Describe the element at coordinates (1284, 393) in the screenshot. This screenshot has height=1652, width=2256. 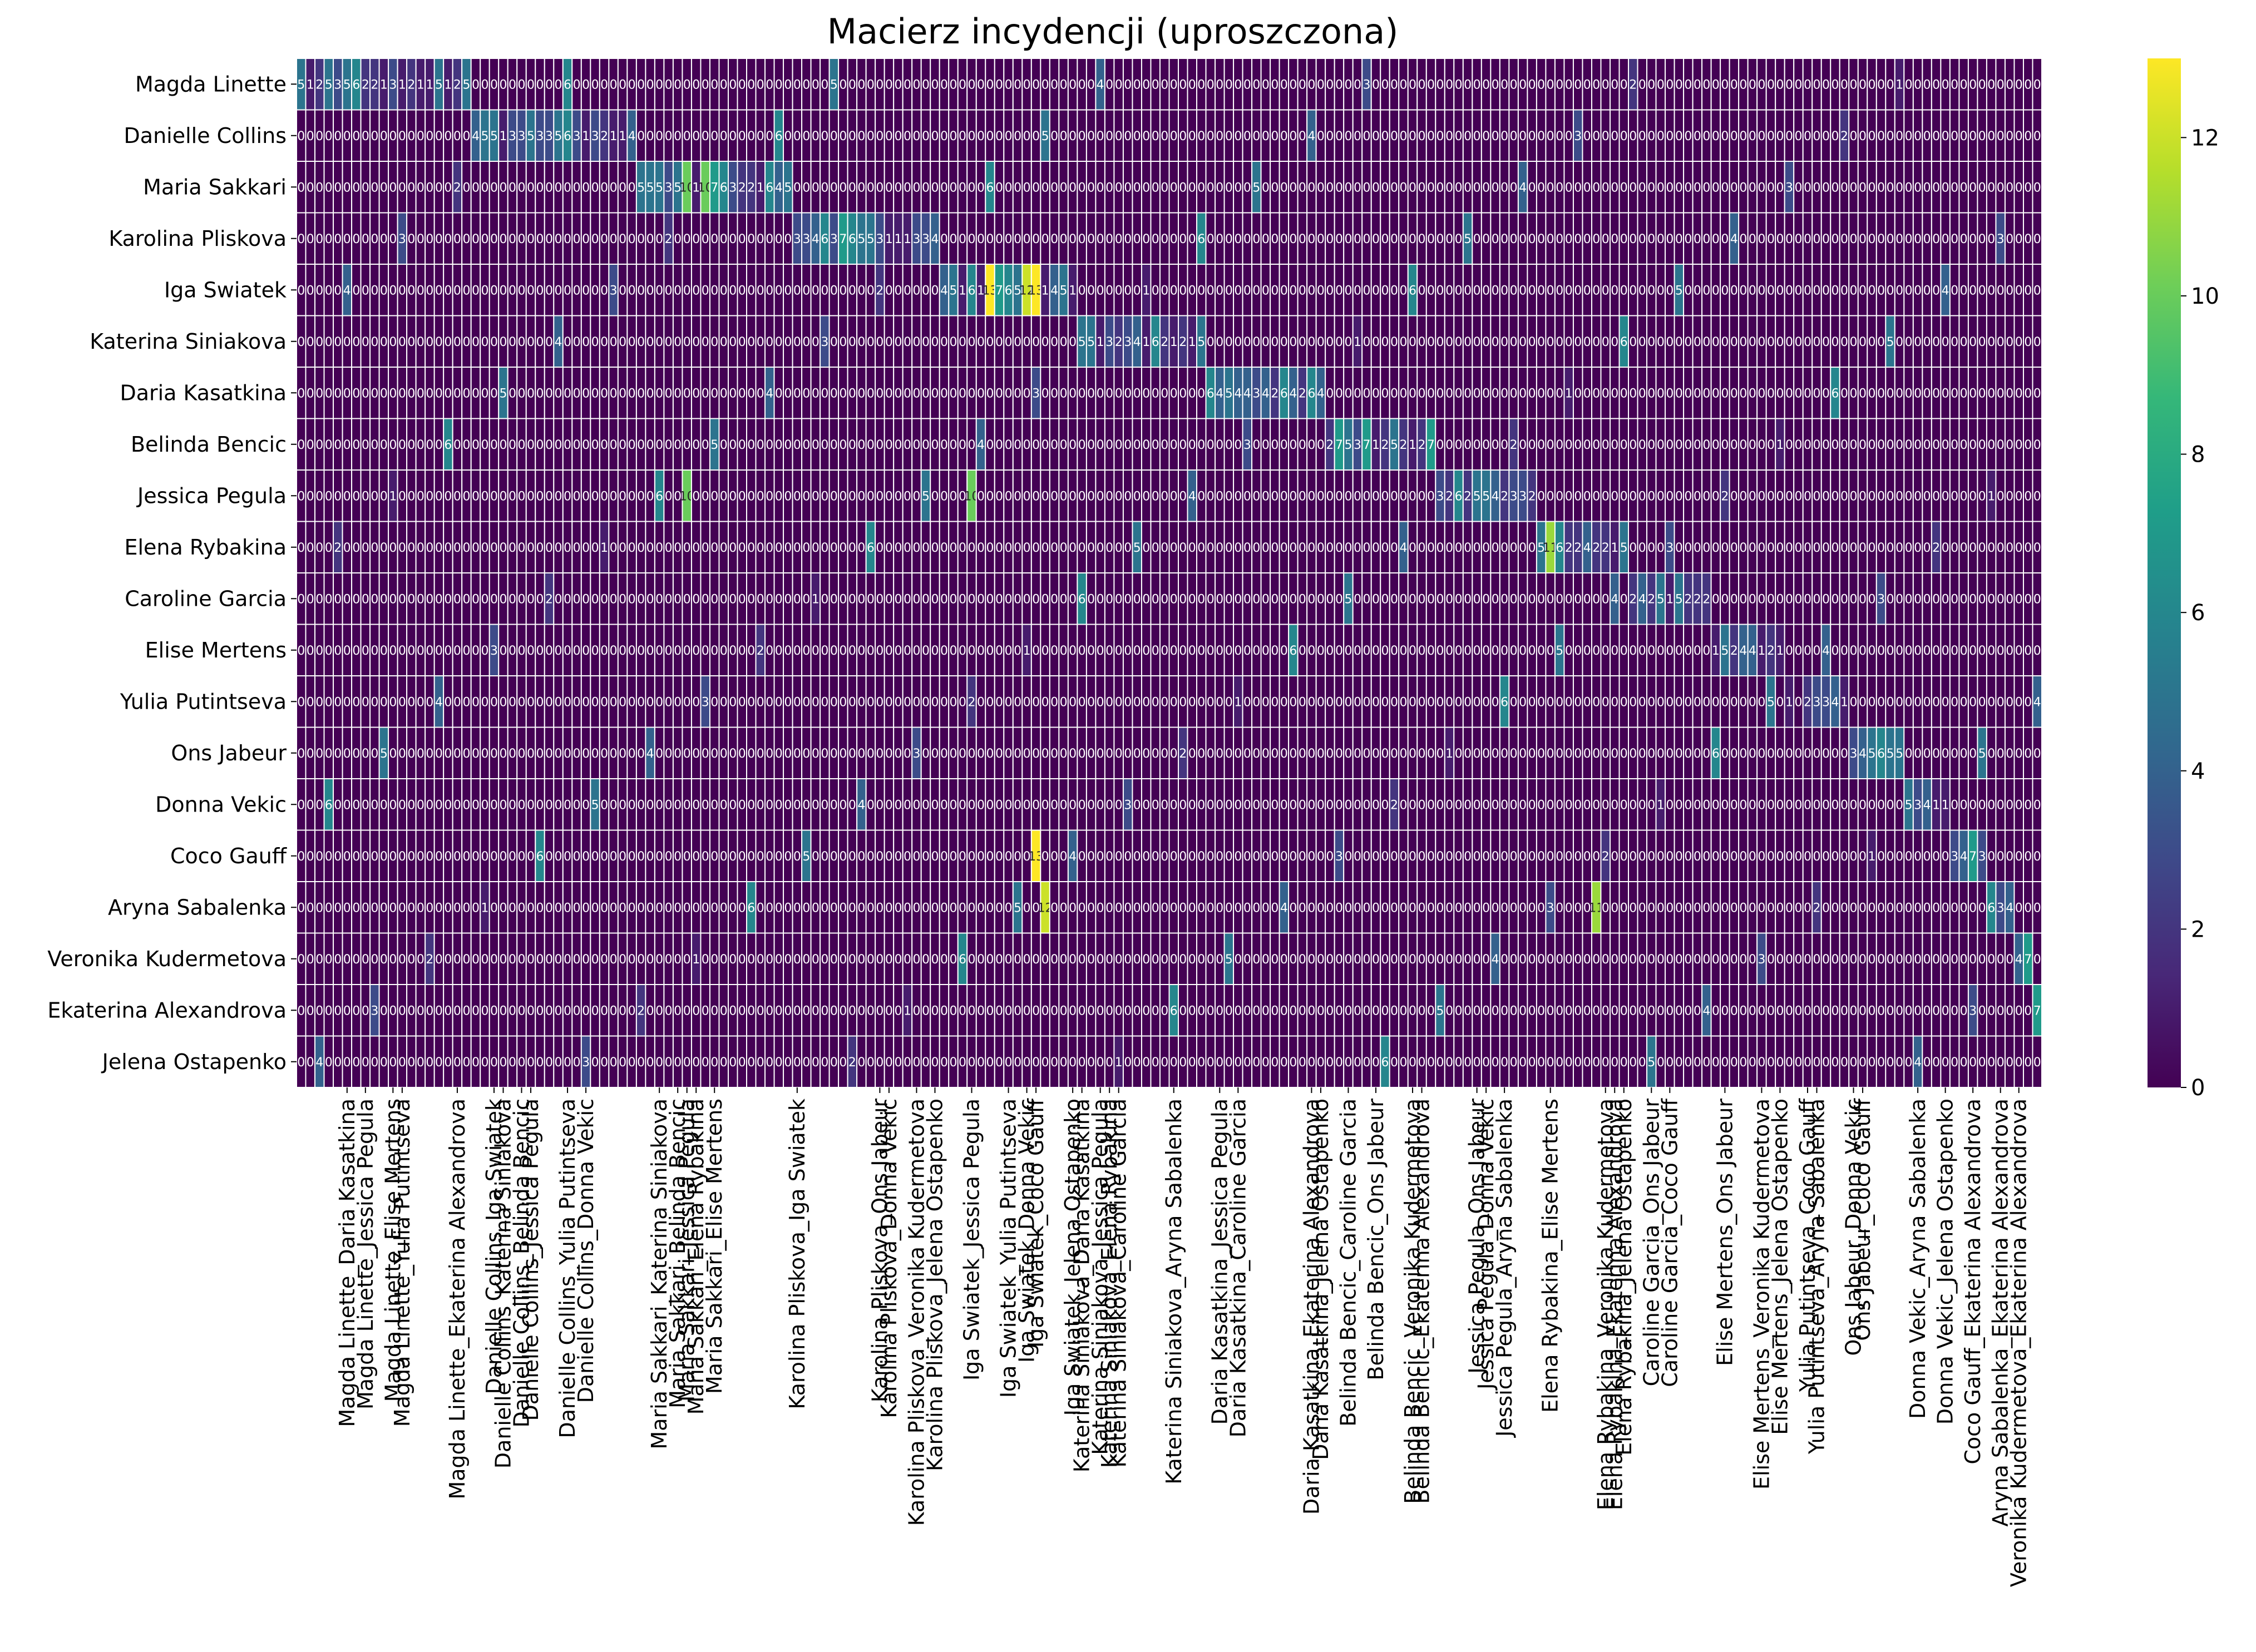
I see `cell-annotation: 6` at that location.